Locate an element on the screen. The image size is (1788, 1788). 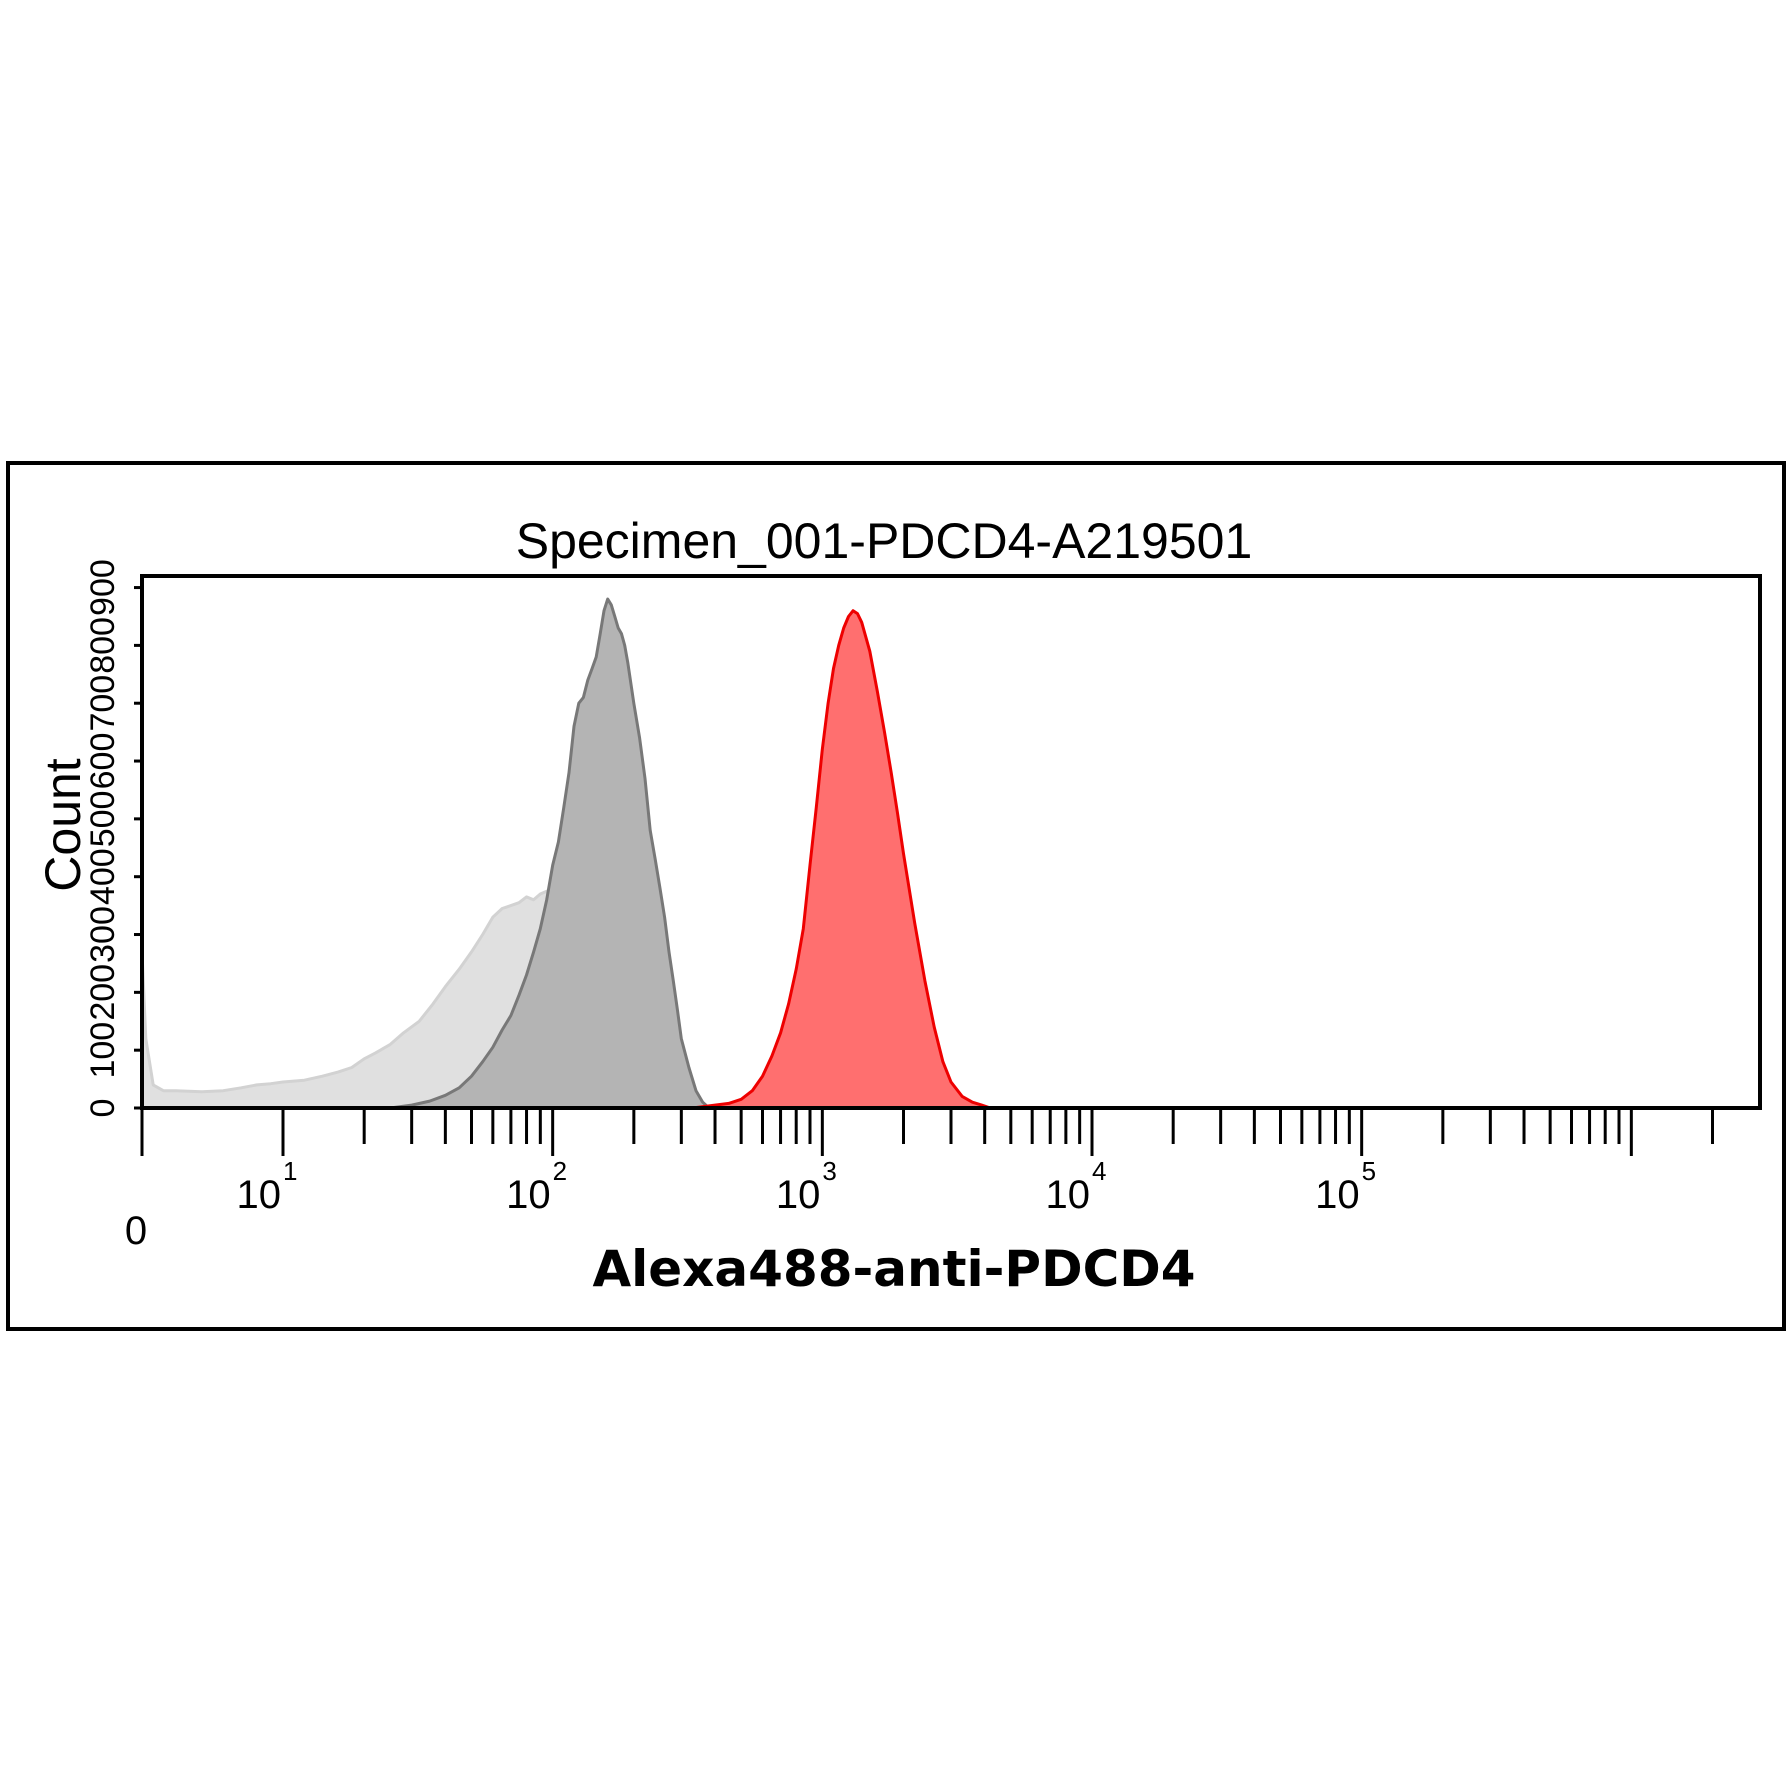
y-tick-label: 500 is located at coordinates (103, 819).